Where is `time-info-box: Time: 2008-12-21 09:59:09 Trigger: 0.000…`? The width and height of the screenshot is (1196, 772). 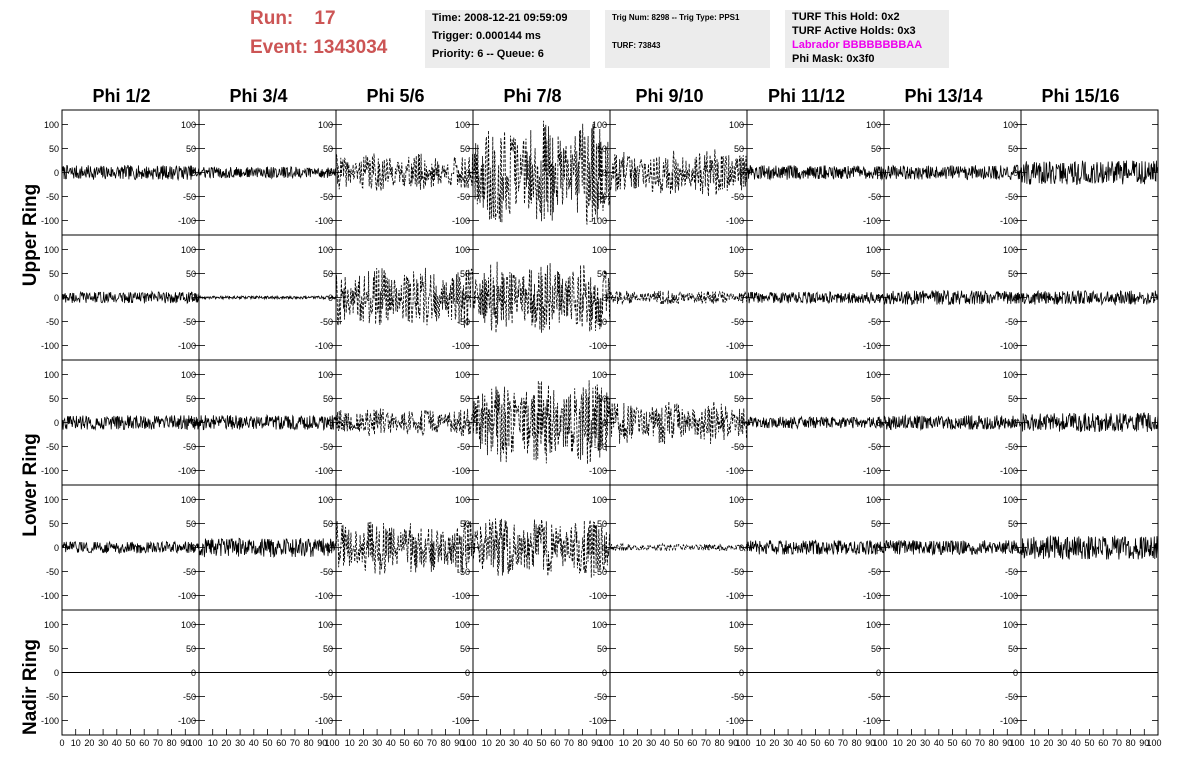
time-info-box: Time: 2008-12-21 09:59:09 Trigger: 0.000… is located at coordinates (507, 39).